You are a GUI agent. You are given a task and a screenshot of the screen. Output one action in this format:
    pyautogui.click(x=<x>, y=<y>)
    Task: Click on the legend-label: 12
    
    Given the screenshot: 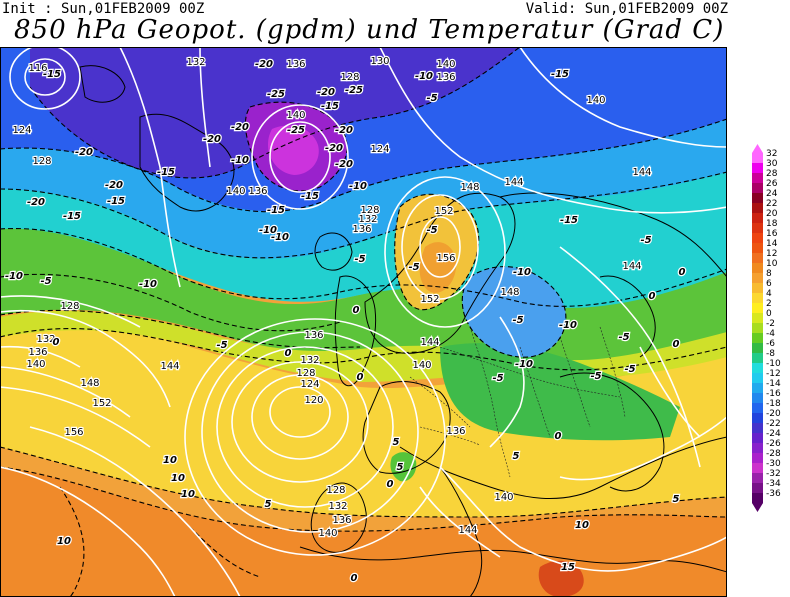 What is the action you would take?
    pyautogui.click(x=771, y=254)
    